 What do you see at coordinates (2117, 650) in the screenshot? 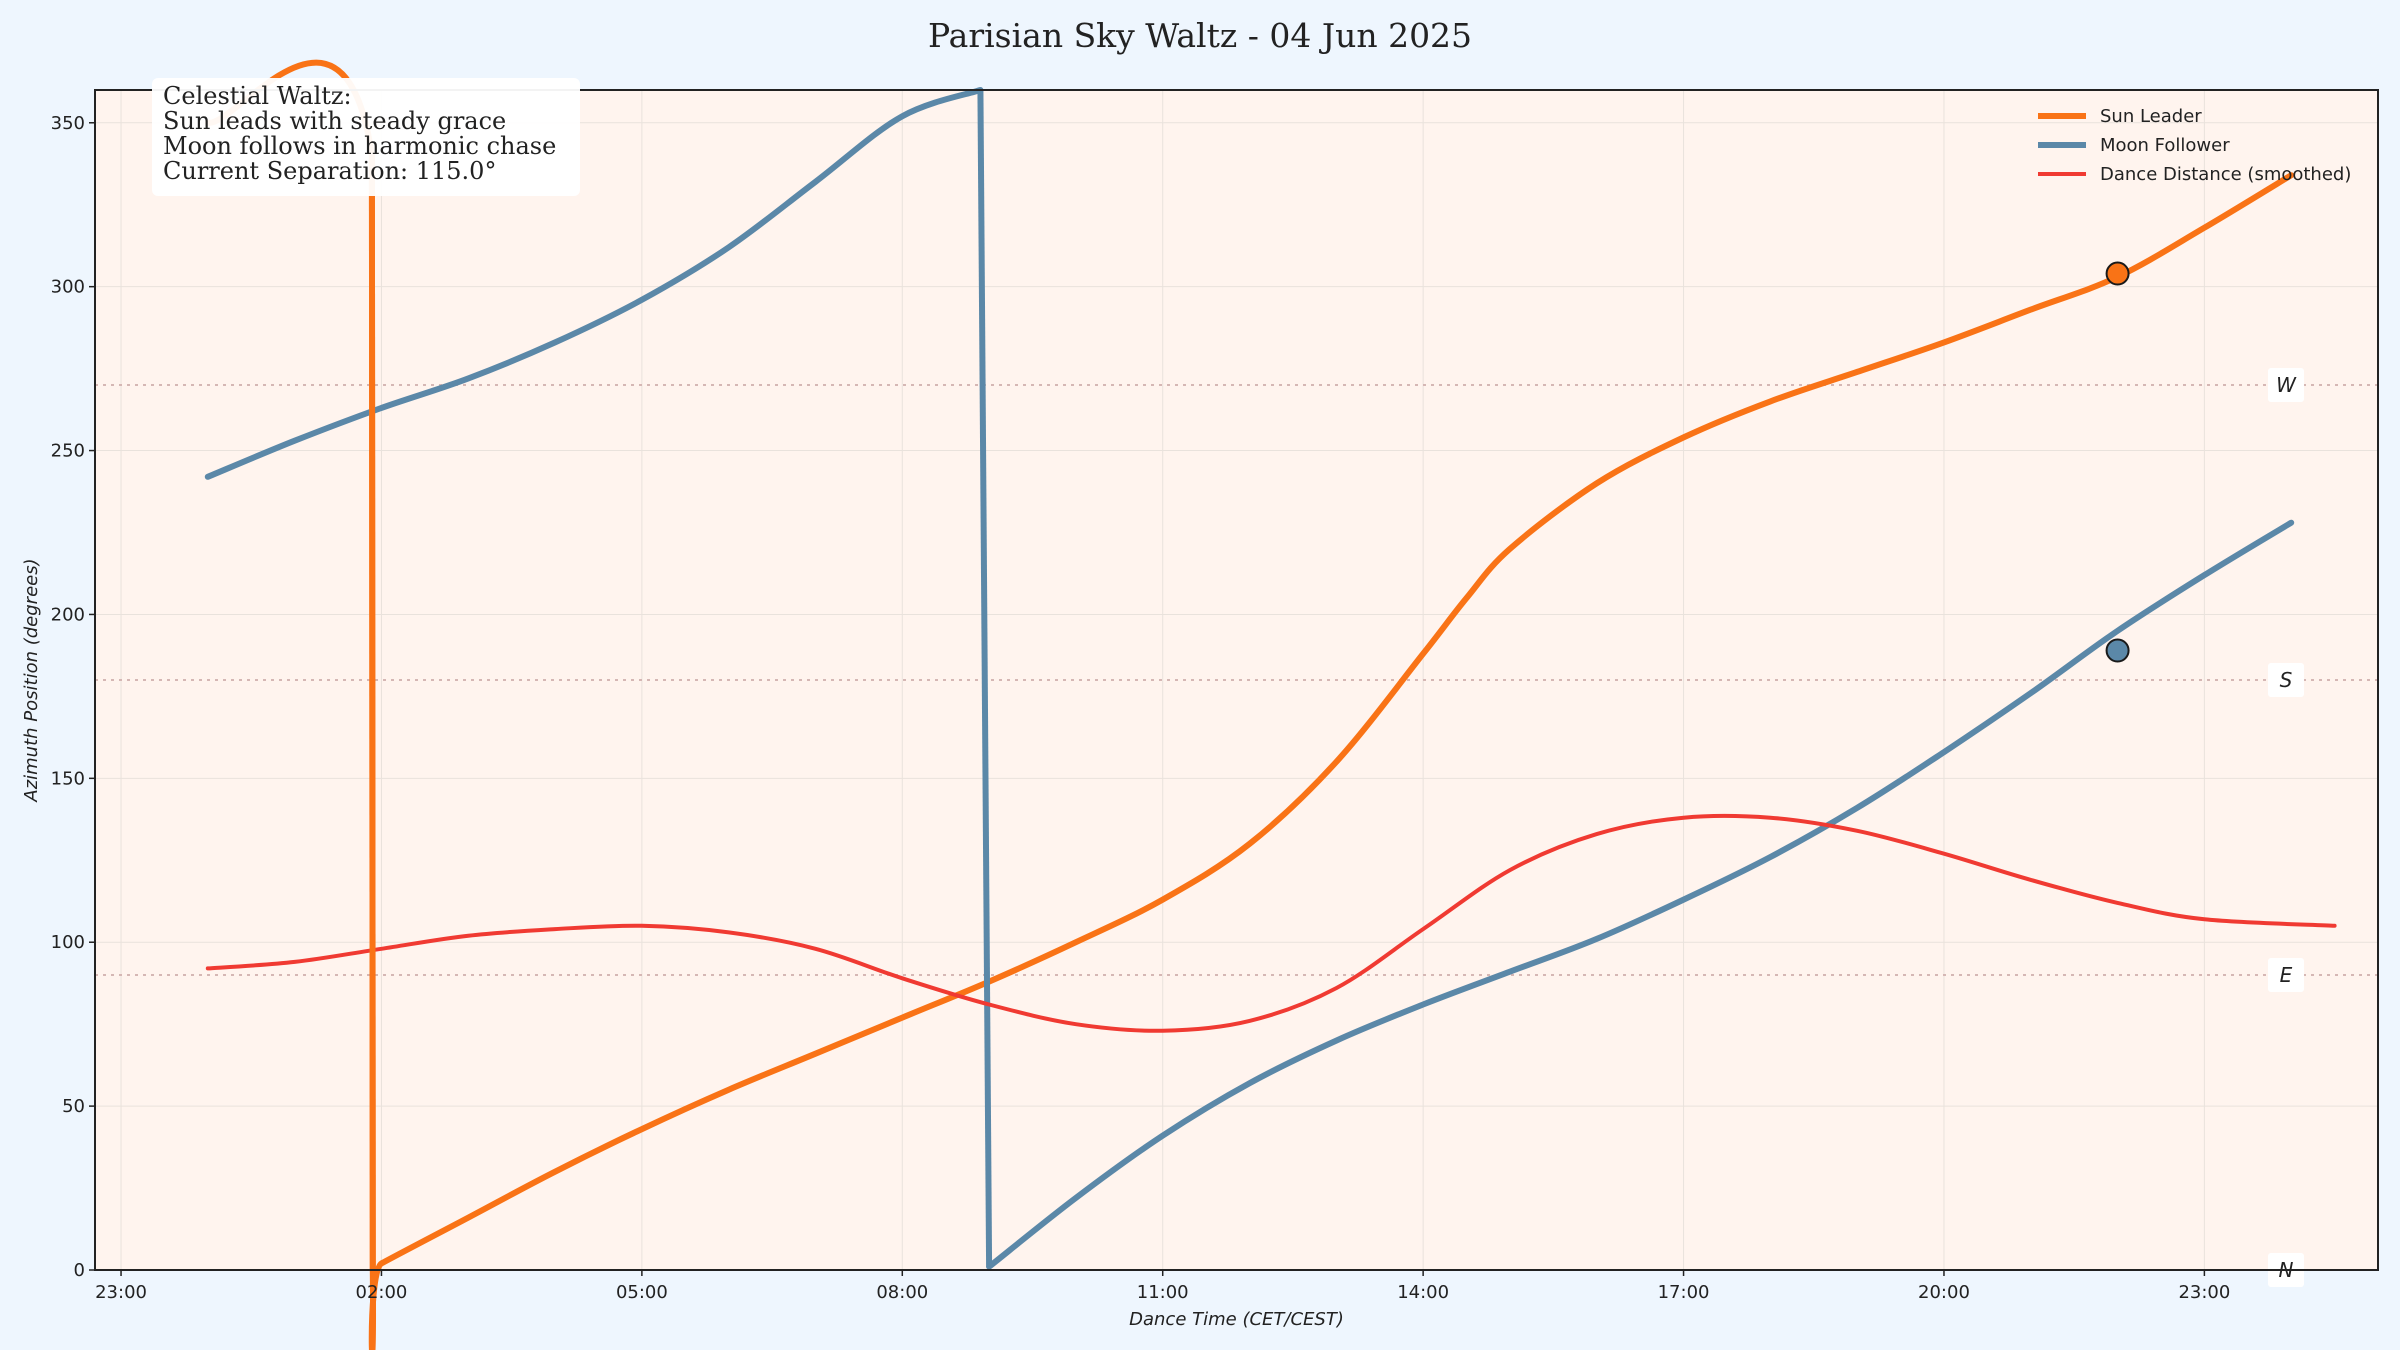
I see `current-marker-moon` at bounding box center [2117, 650].